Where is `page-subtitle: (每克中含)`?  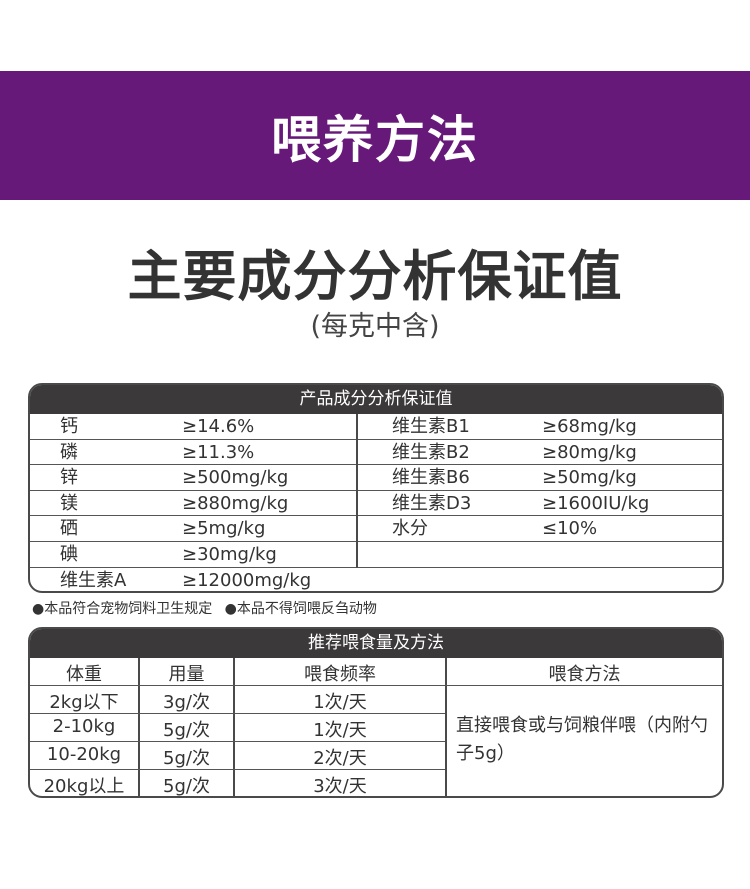 page-subtitle: (每克中含) is located at coordinates (375, 326).